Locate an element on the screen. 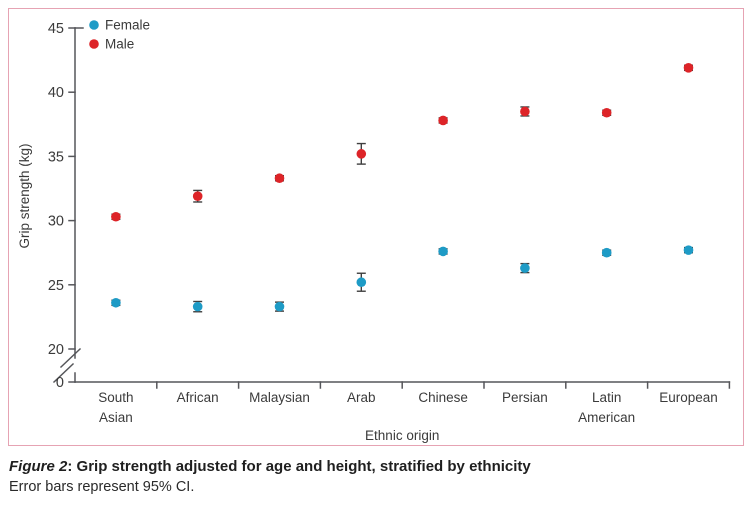  category-label: African is located at coordinates (198, 397).